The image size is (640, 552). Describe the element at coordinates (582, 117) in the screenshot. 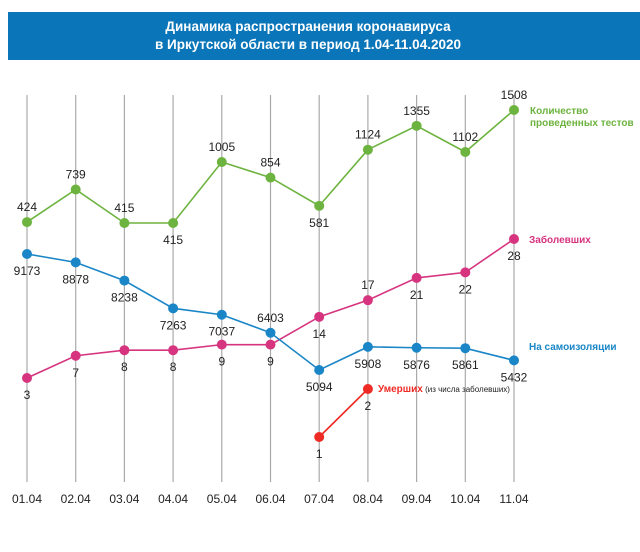

I see `legend-label: Количество проведенных тестов` at that location.